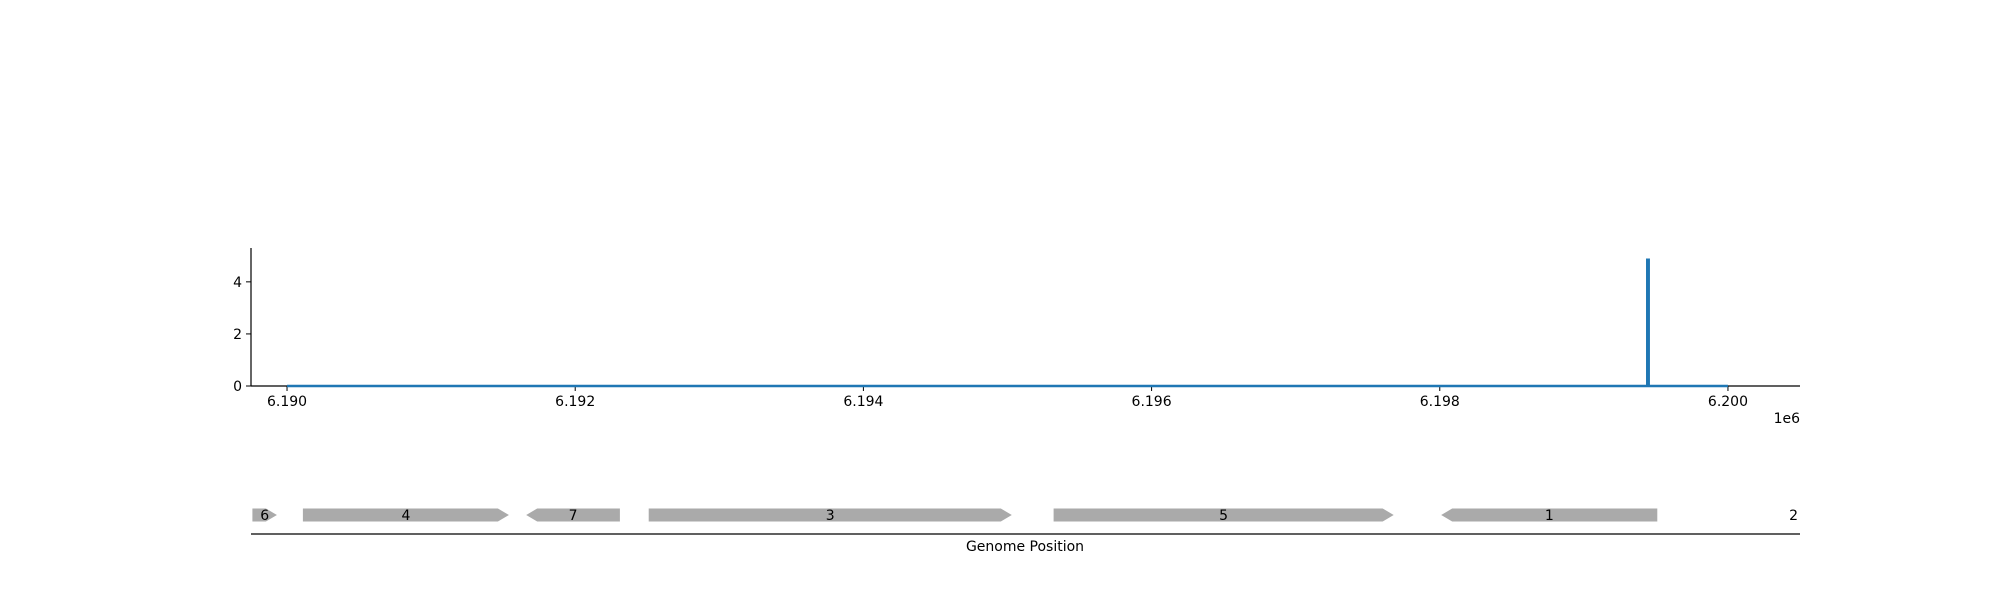 Image resolution: width=2000 pixels, height=600 pixels. Describe the element at coordinates (1025, 516) in the screenshot. I see `genes: 6 4 7 3 5 1 2` at that location.